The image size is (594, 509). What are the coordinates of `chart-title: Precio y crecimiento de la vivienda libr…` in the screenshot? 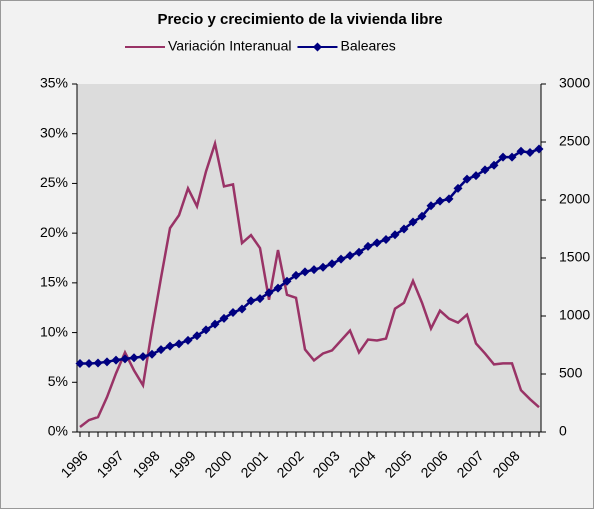 It's located at (299, 19).